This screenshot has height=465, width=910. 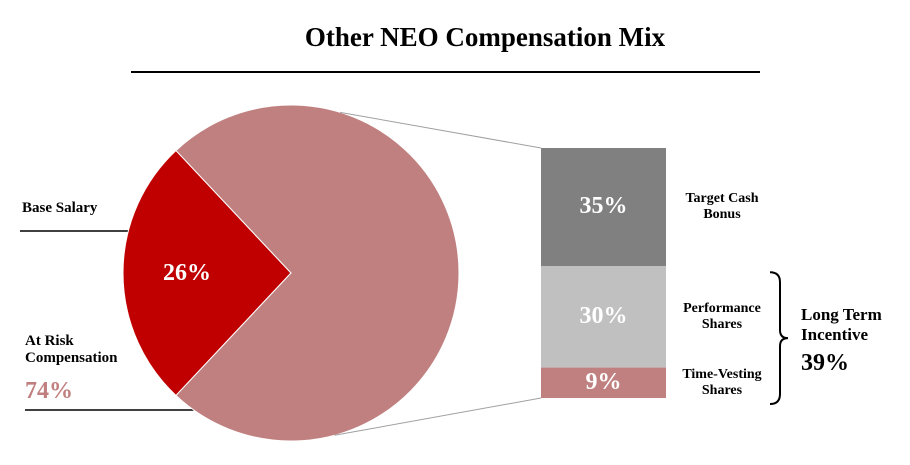 I want to click on chart-title: Other NEO Compensation Mix, so click(x=485, y=37).